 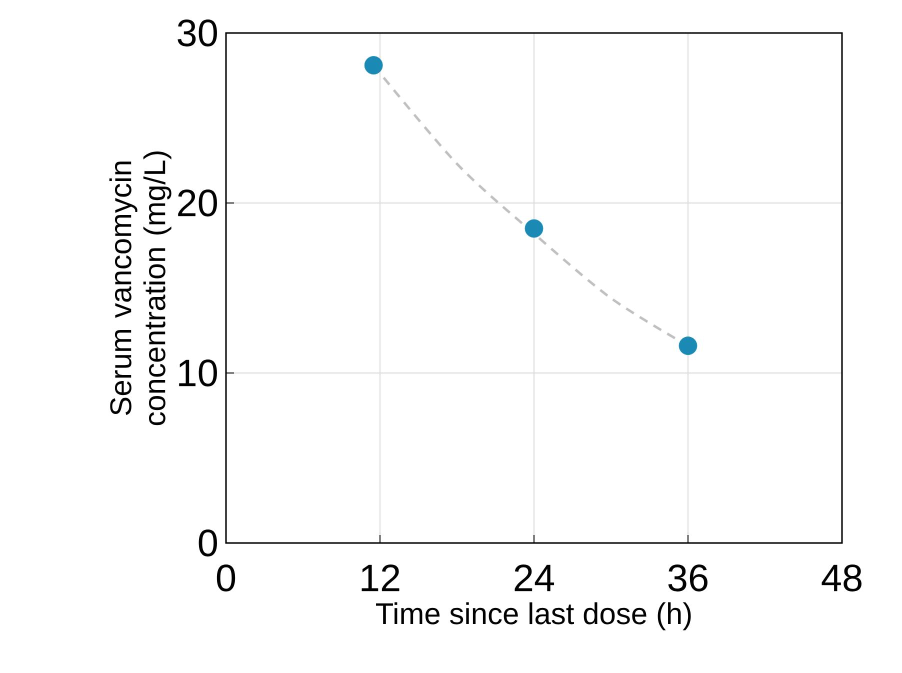 I want to click on y-tick-label: 30, so click(x=197, y=33).